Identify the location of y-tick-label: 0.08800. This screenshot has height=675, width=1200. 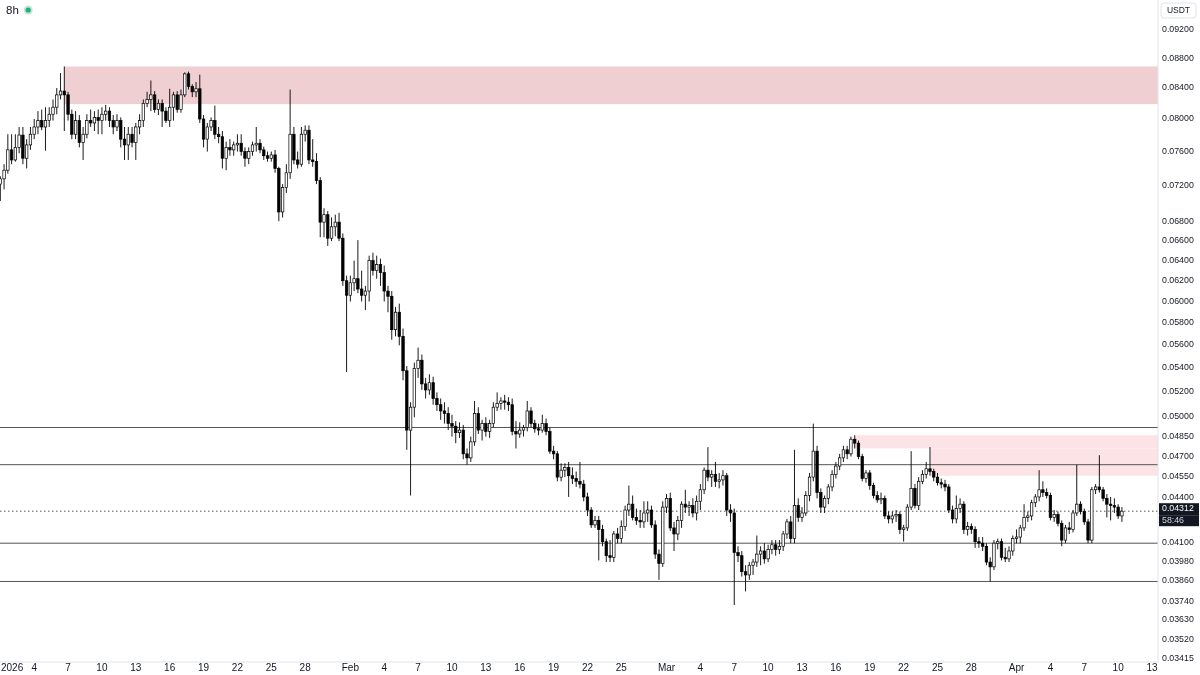
(1178, 57).